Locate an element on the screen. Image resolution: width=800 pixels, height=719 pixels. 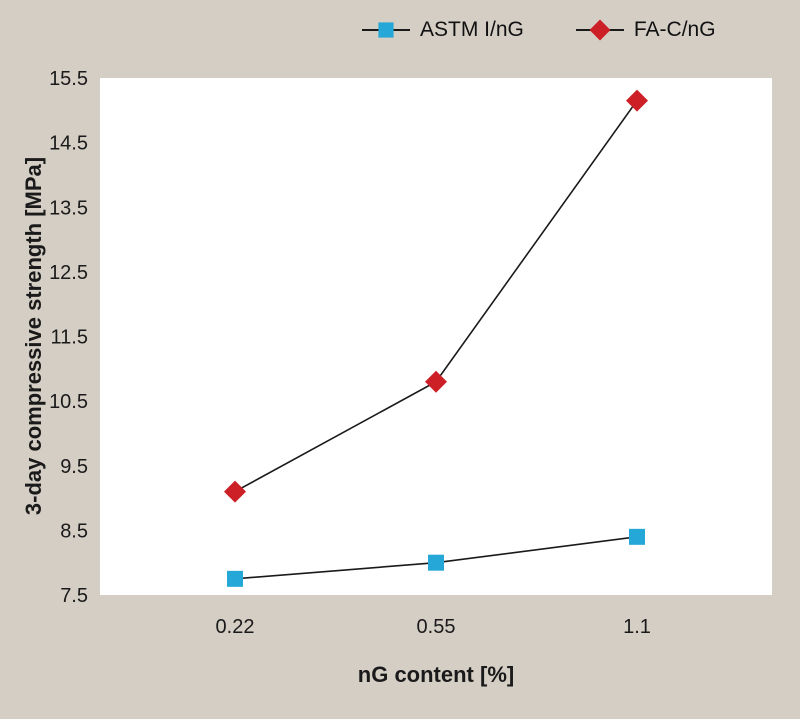
legend-label: FA-C/nG is located at coordinates (674, 29).